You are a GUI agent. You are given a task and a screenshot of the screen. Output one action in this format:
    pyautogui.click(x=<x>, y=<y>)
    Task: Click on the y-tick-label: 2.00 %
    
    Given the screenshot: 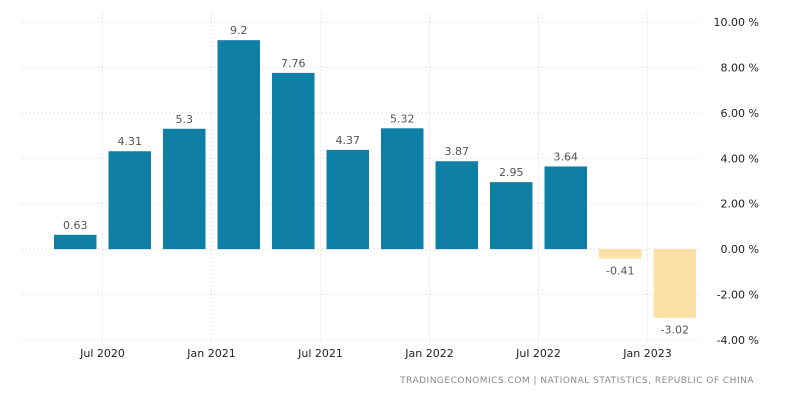 What is the action you would take?
    pyautogui.click(x=740, y=204)
    